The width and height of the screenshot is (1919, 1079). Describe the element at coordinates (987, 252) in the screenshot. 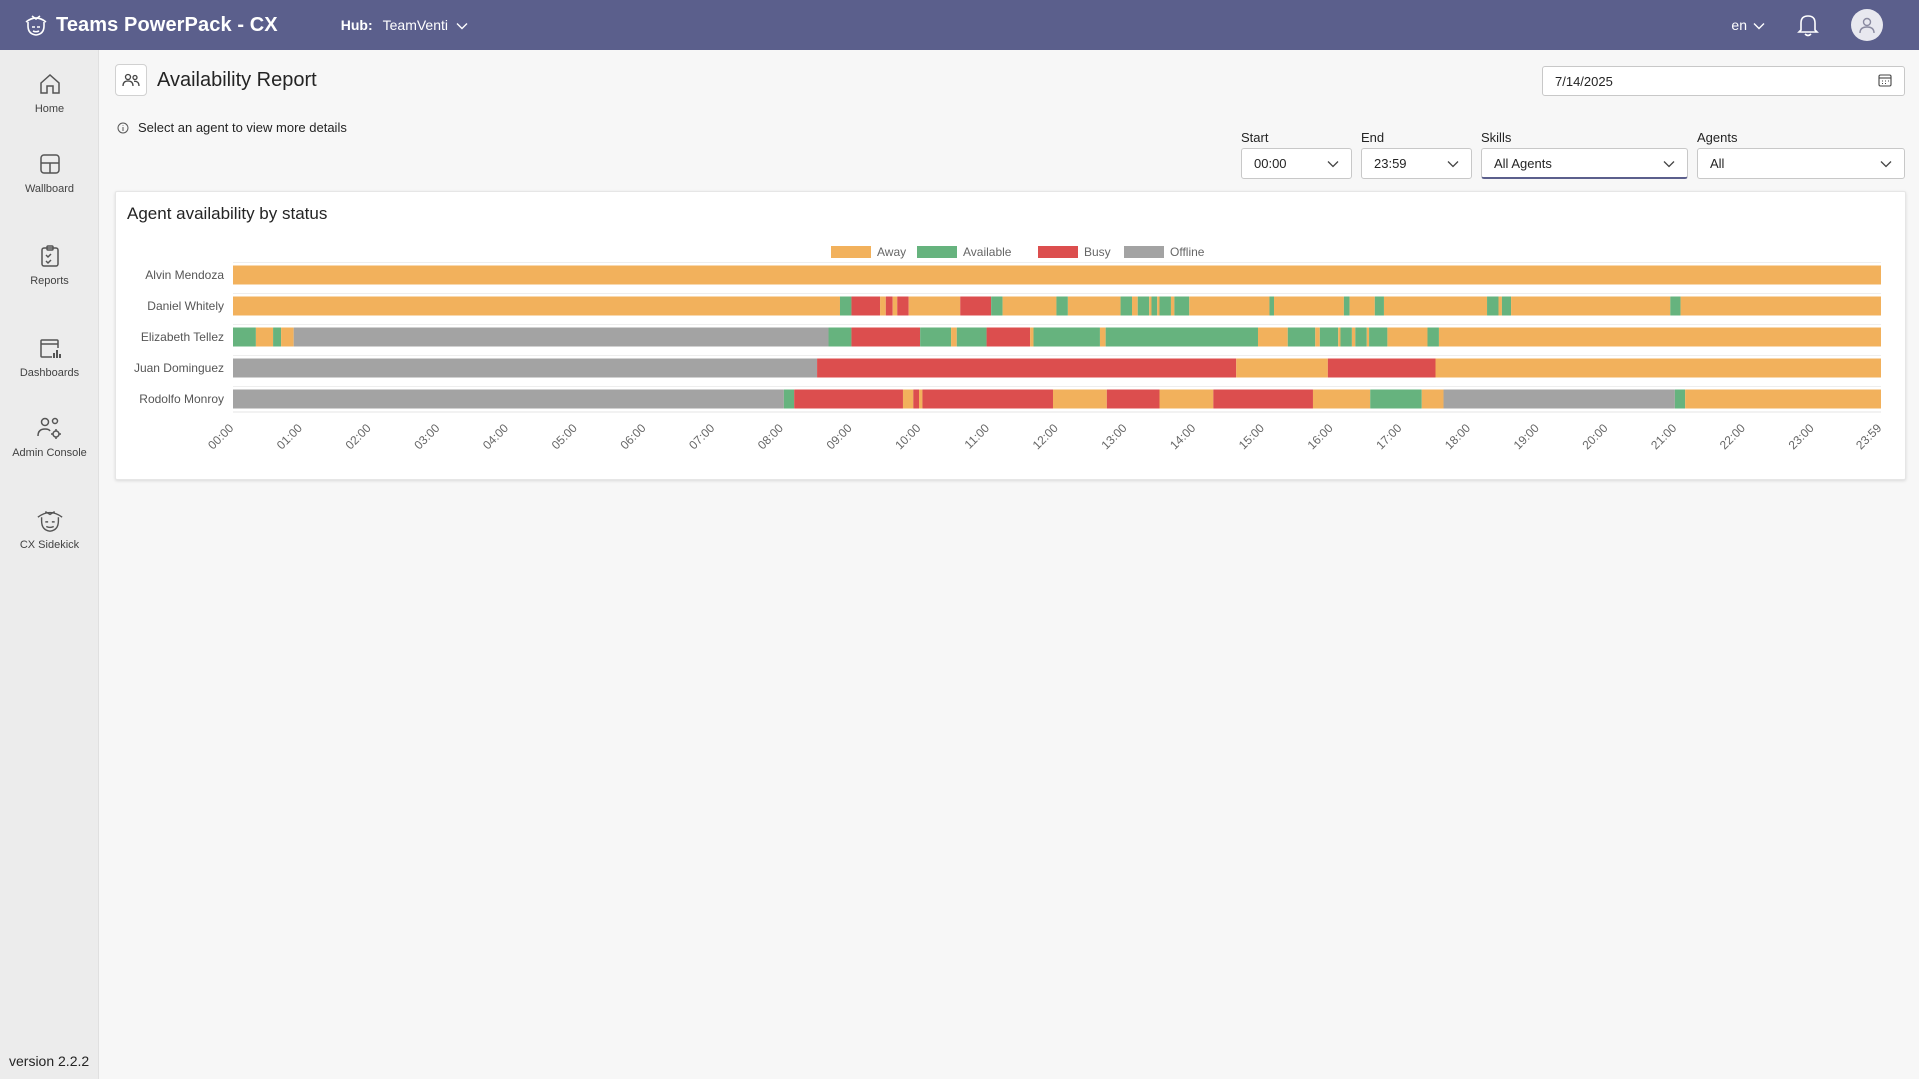

I see `legend-label-available: Available` at that location.